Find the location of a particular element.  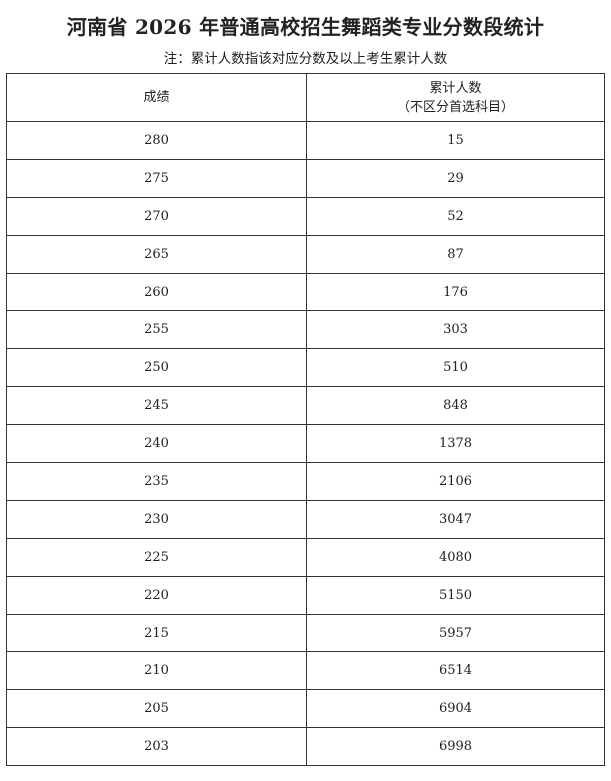

score-cell: 275 is located at coordinates (156, 178).